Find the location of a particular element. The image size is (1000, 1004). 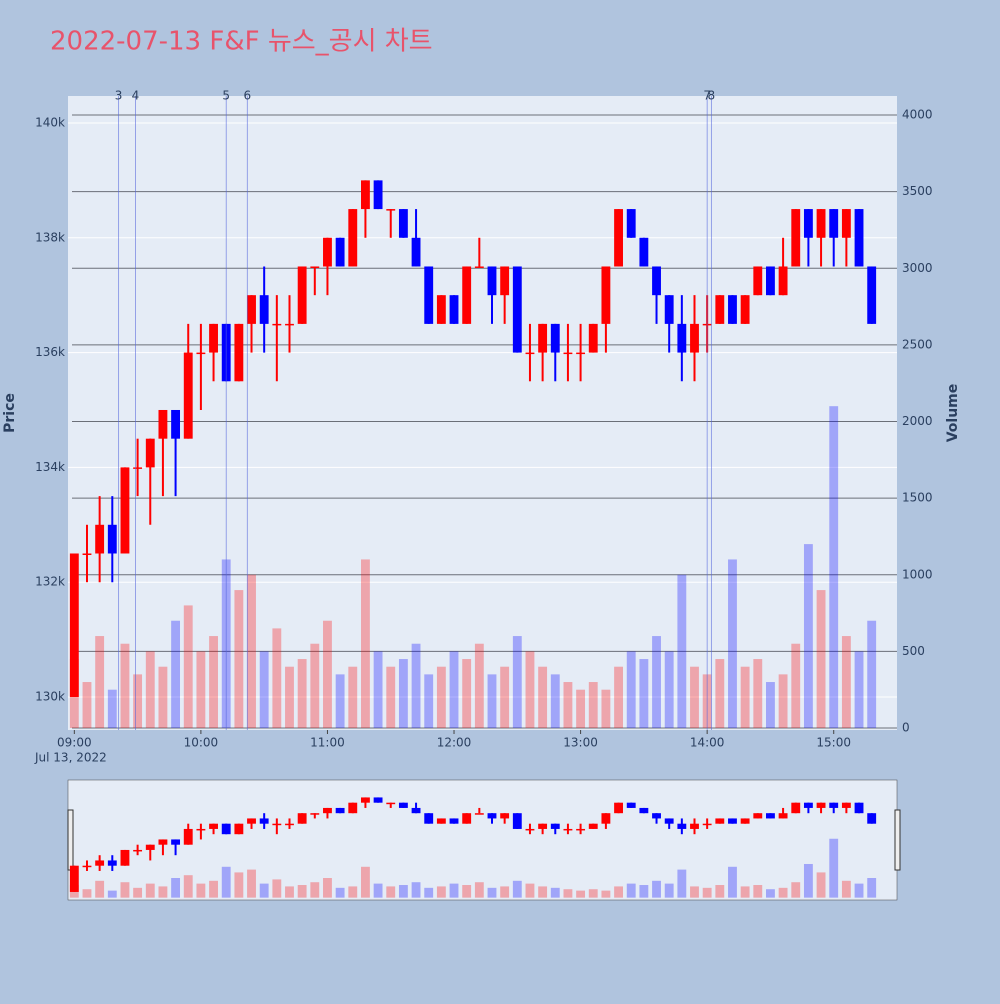

x-tick-label: 10:00 is located at coordinates (201, 743).